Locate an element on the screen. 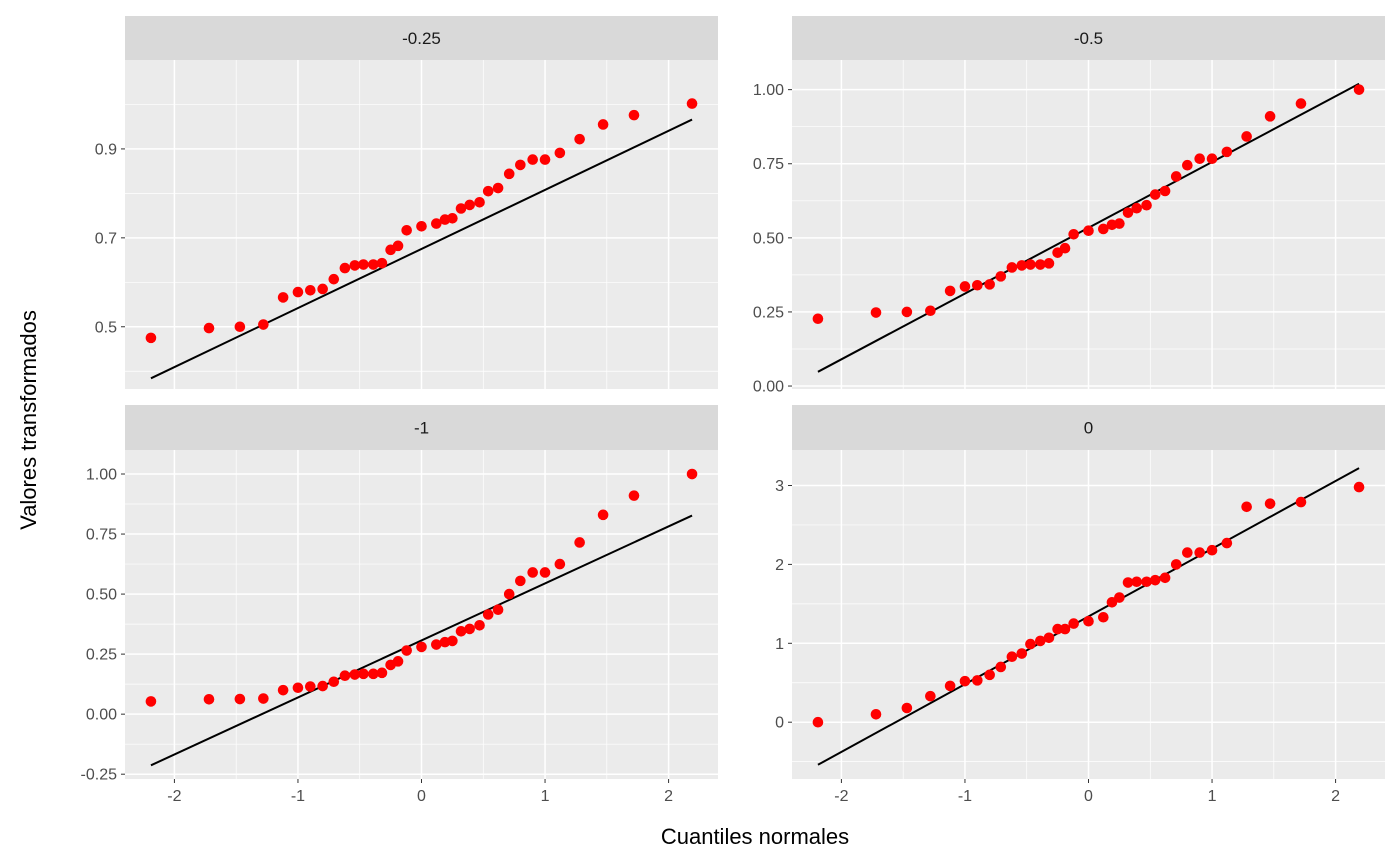 The image size is (1400, 866). y-tick-label: 0.50 is located at coordinates (768, 238).